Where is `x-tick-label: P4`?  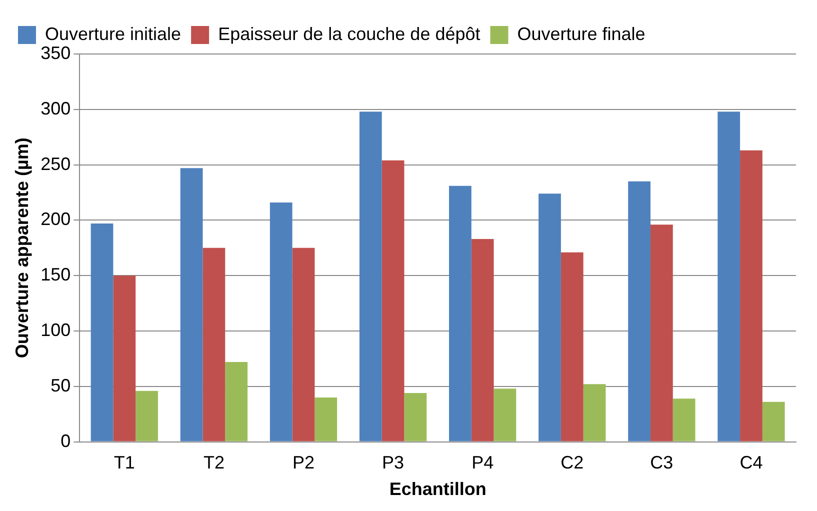
x-tick-label: P4 is located at coordinates (483, 462).